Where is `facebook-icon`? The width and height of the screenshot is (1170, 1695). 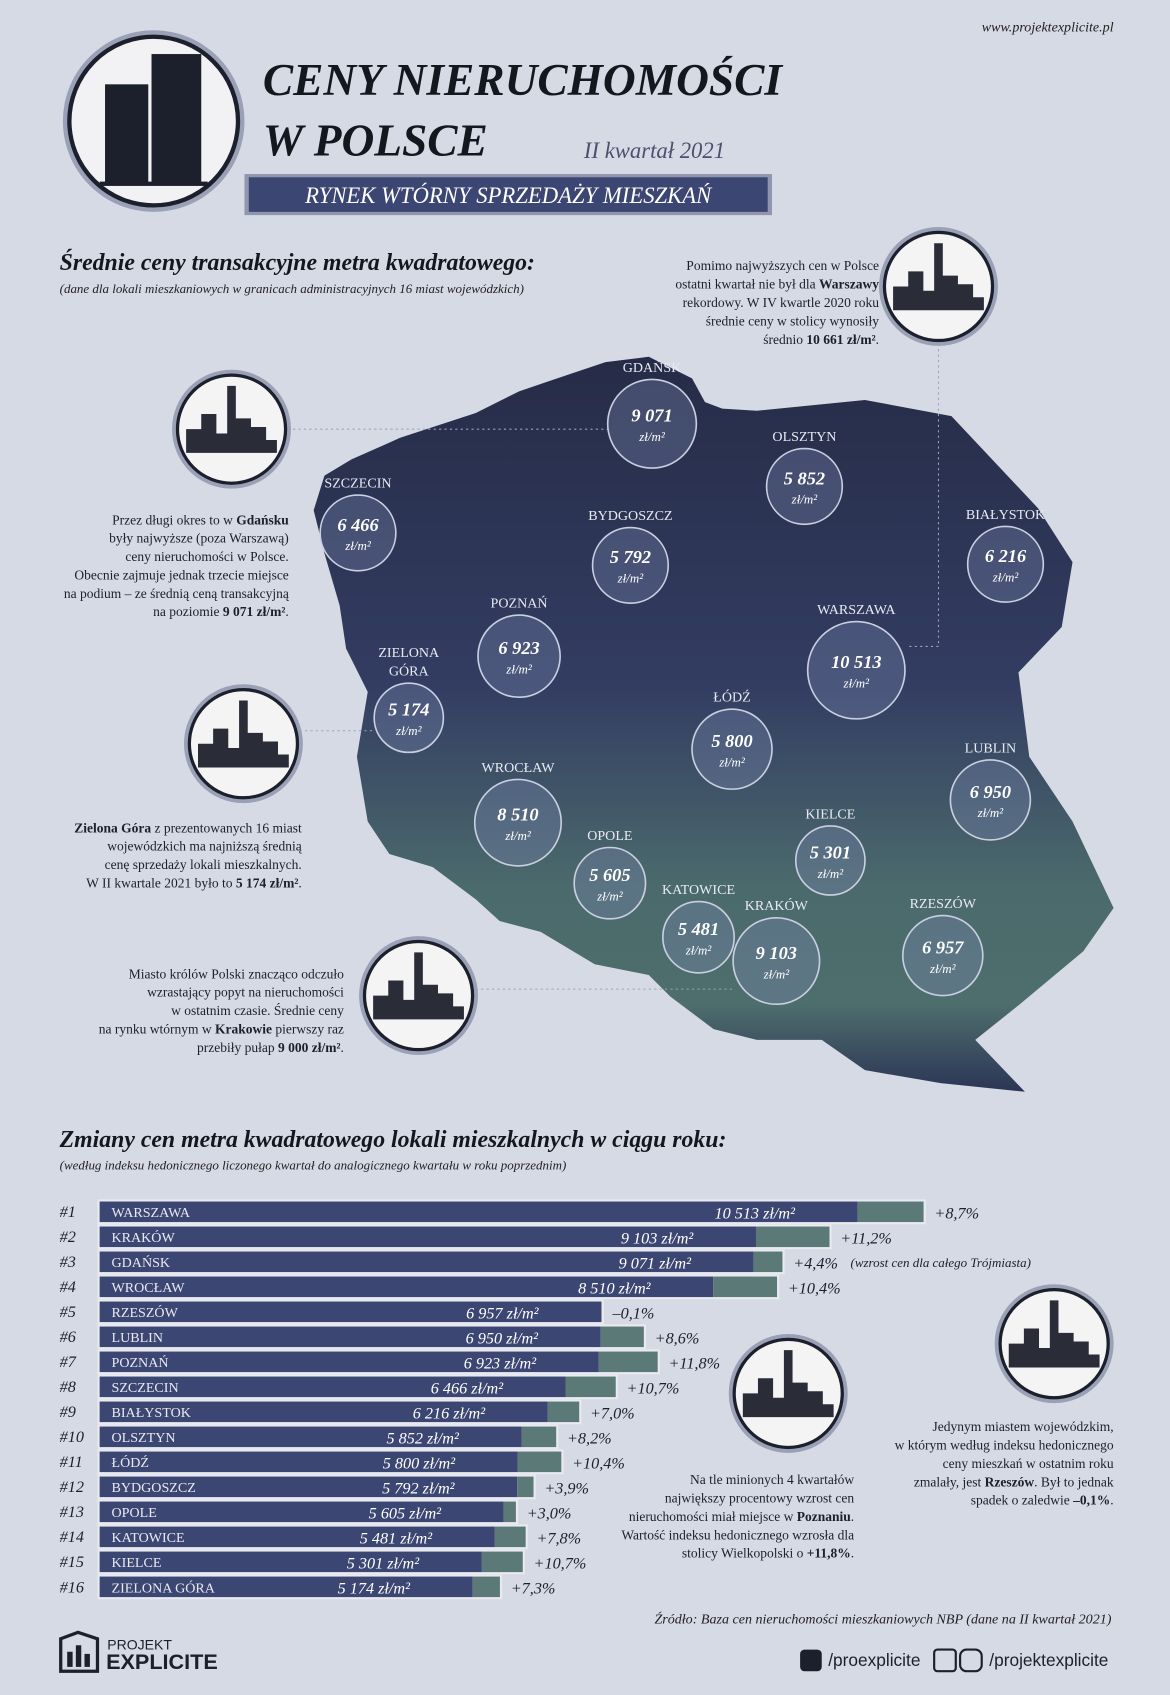 facebook-icon is located at coordinates (945, 1660).